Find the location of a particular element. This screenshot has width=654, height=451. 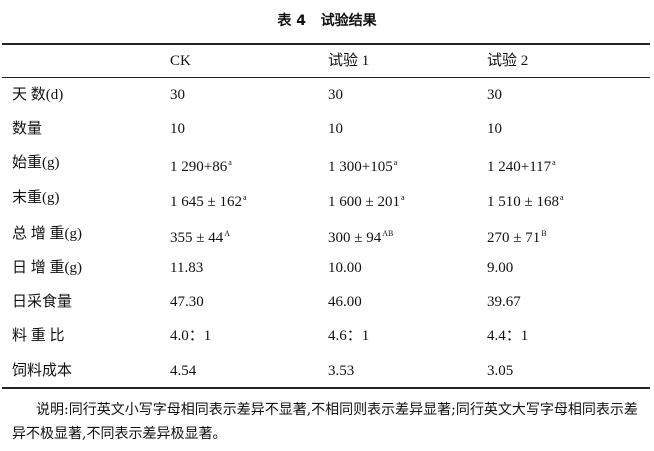

cell-value: 1 510 ± 168 is located at coordinates (523, 202).